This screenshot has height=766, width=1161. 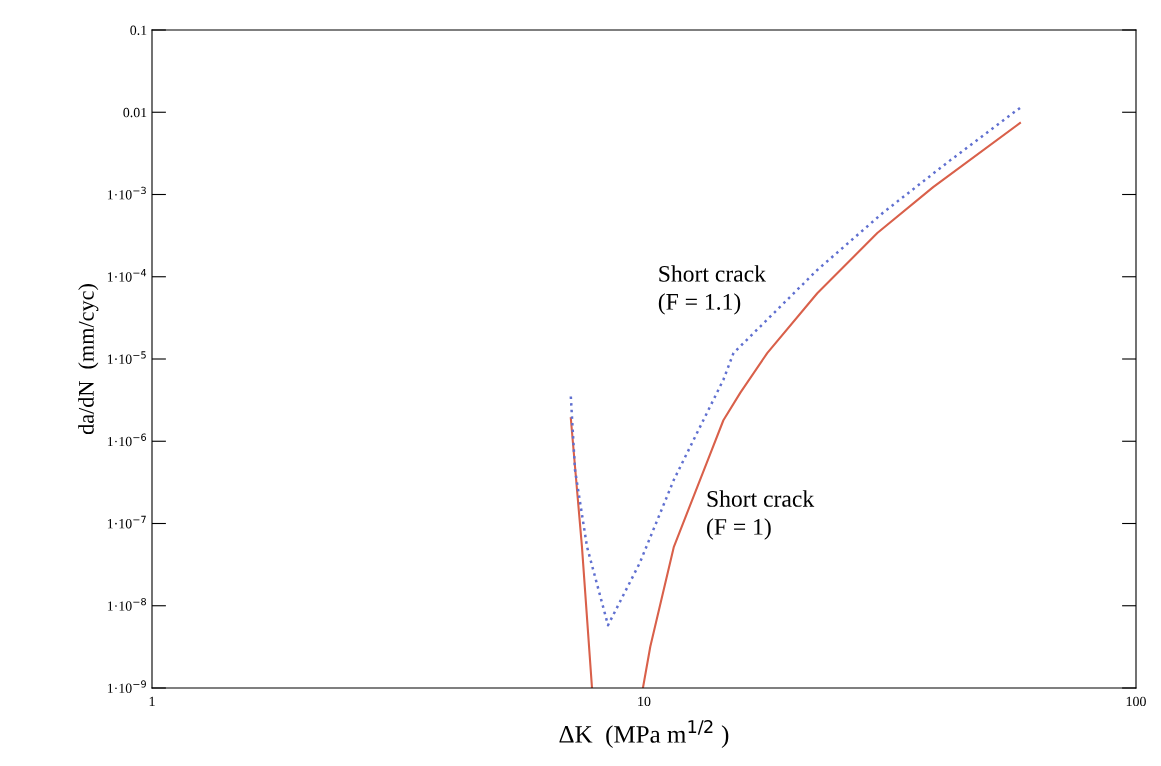 What do you see at coordinates (88, 359) in the screenshot?
I see `y-axis-title: da/dN (mm/cyc)` at bounding box center [88, 359].